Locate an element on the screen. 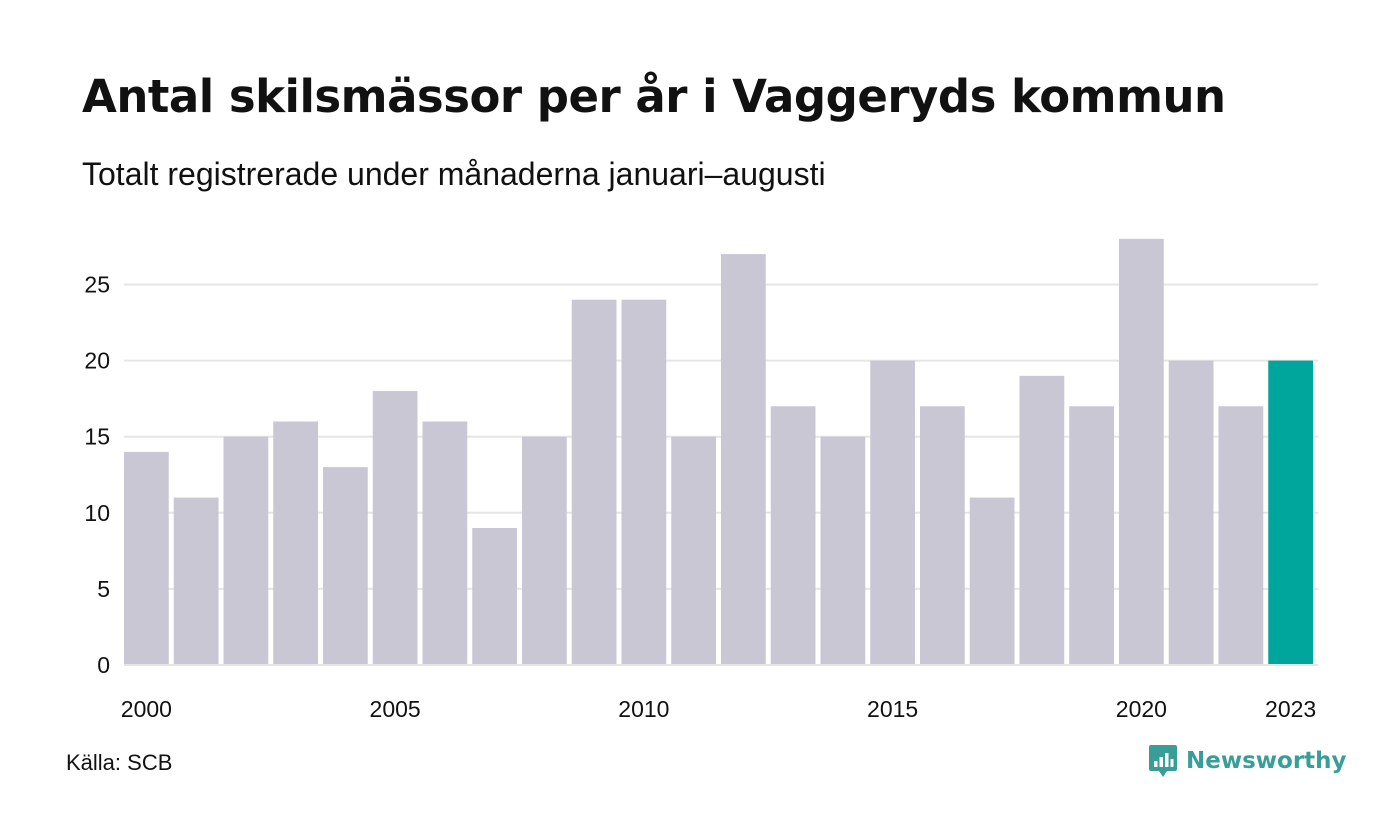 Image resolution: width=1400 pixels, height=840 pixels. bar-2019 is located at coordinates (1091, 535).